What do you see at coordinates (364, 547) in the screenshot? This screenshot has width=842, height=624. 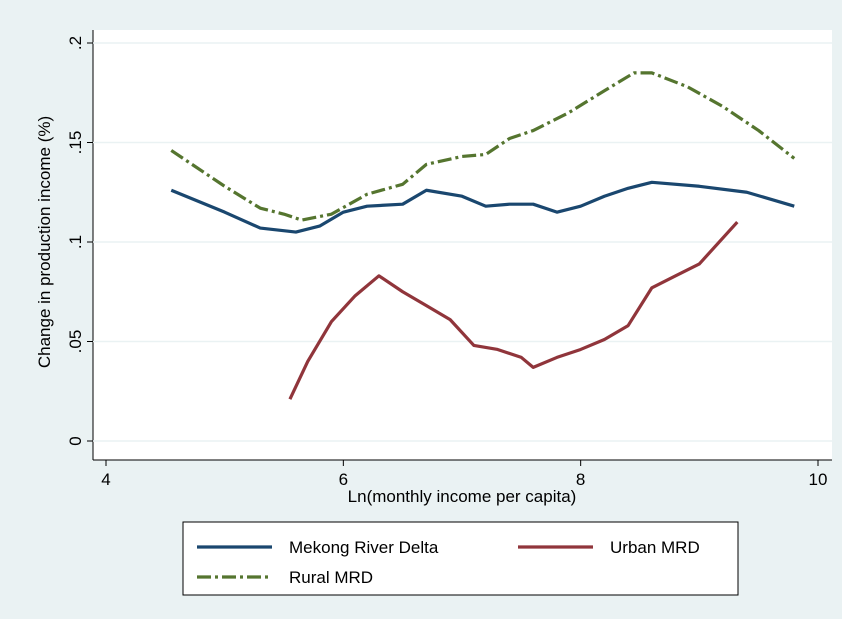 I see `legend-label: Mekong River Delta` at bounding box center [364, 547].